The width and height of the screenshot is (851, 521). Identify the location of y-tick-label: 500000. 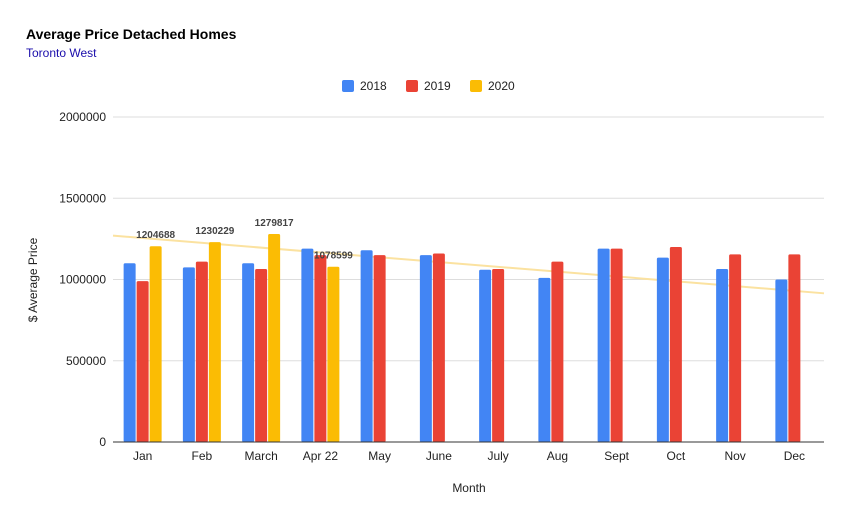
(86, 361).